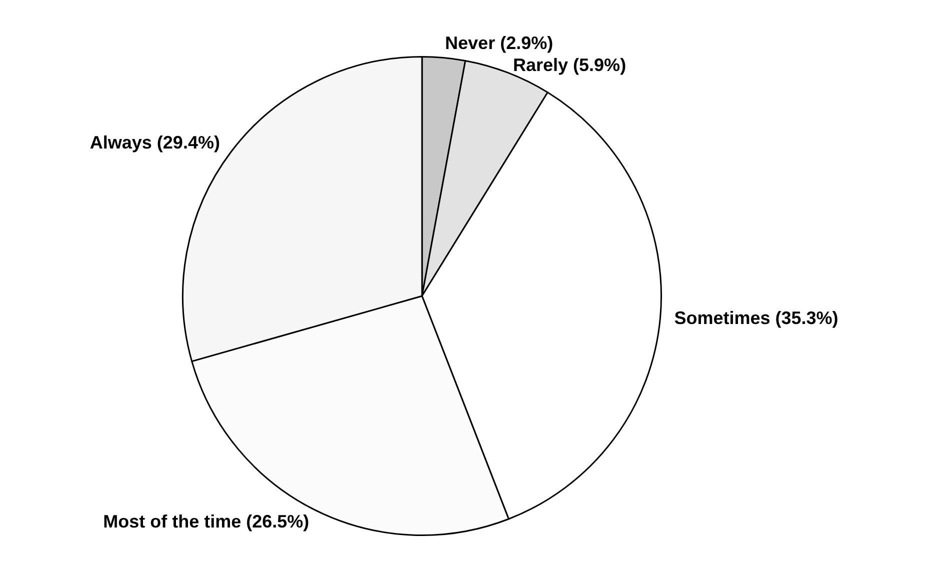 Image resolution: width=926 pixels, height=564 pixels. Describe the element at coordinates (206, 522) in the screenshot. I see `slice-label: Most of the time (26.5%)` at that location.